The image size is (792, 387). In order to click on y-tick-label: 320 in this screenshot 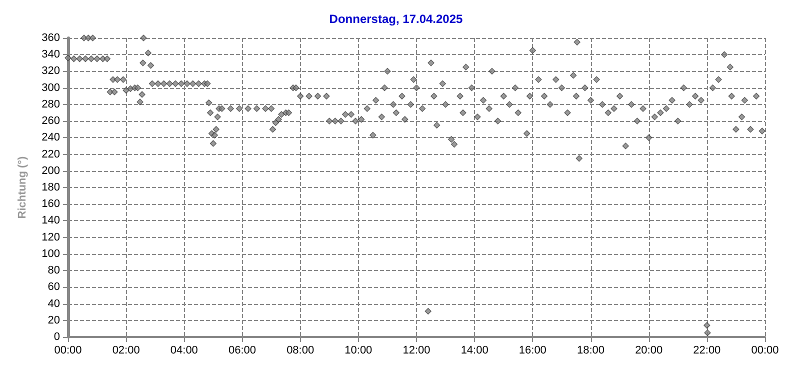, I will do `click(51, 71)`.